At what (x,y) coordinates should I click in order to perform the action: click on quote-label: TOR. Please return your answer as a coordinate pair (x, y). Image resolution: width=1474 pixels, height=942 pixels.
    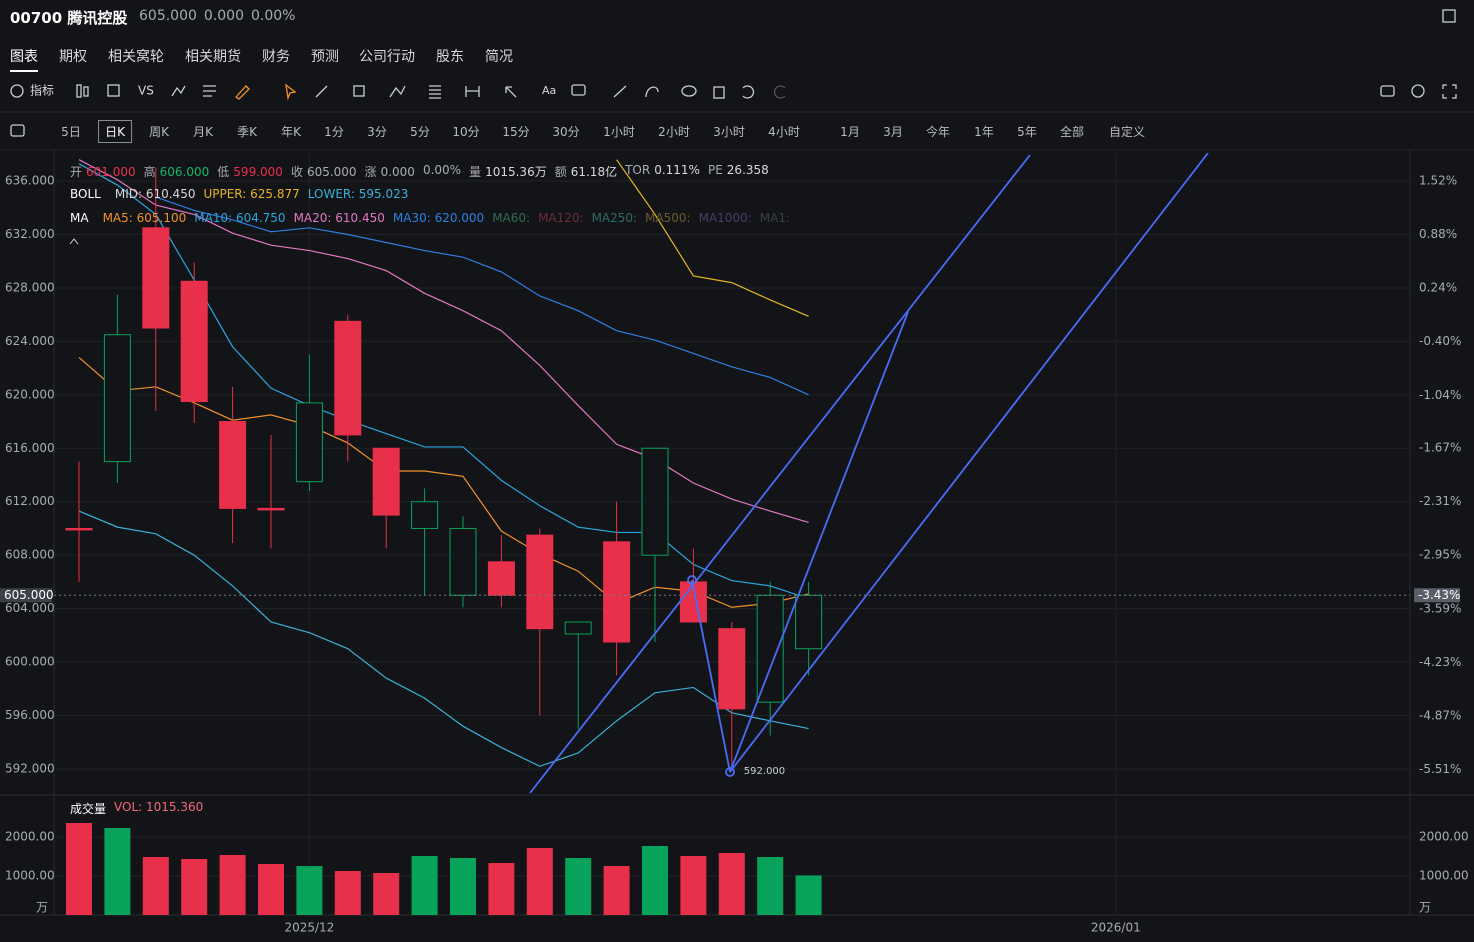
    Looking at the image, I should click on (638, 170).